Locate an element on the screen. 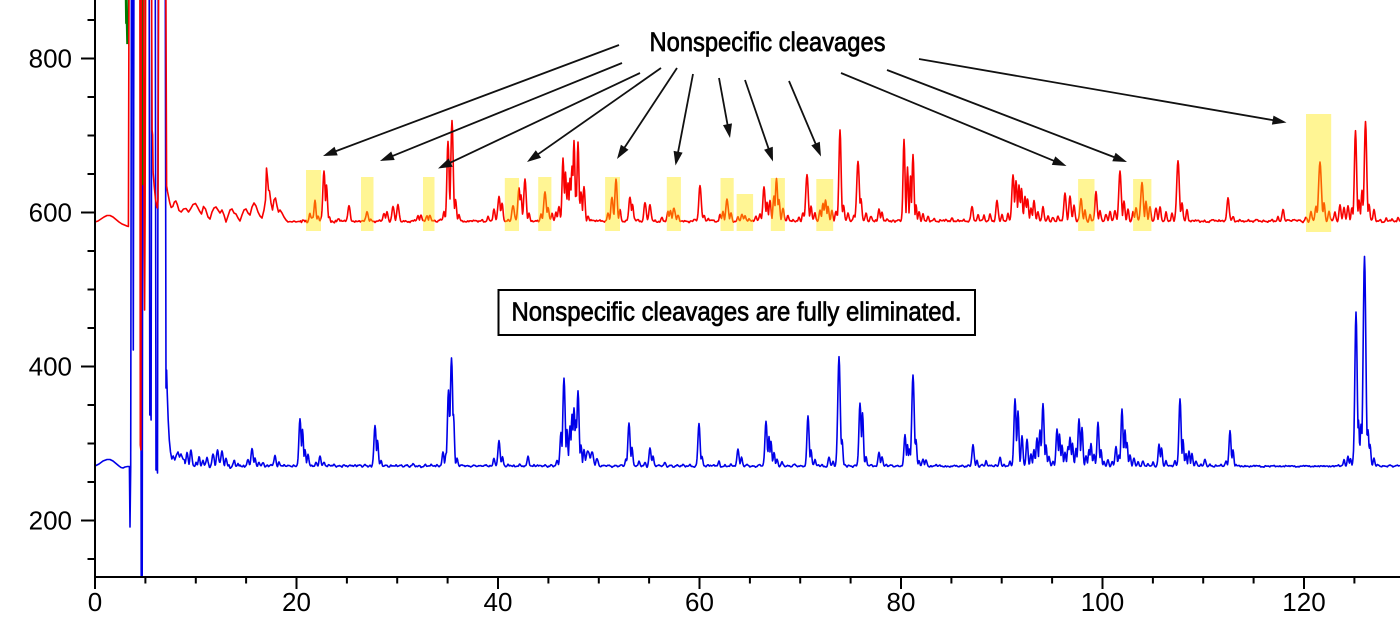 The height and width of the screenshot is (643, 1400). svg-text: 120 is located at coordinates (1303, 602).